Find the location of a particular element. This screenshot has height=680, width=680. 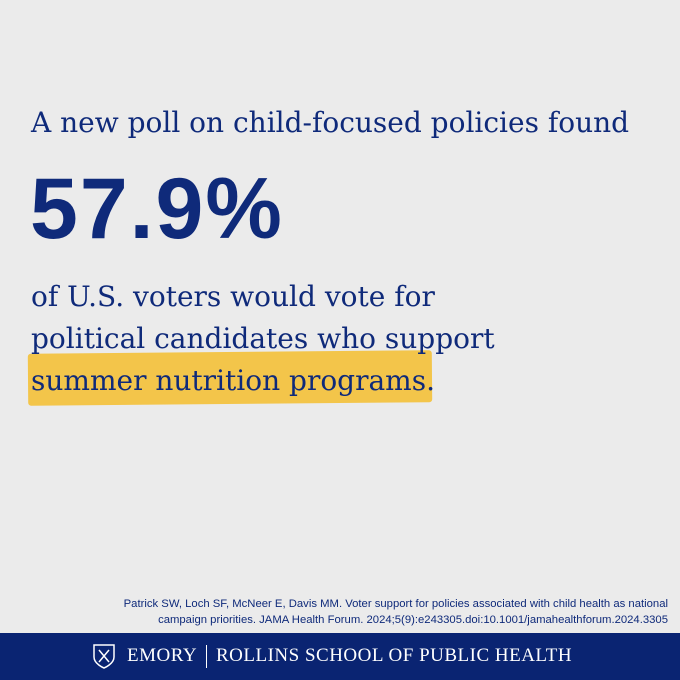

divider is located at coordinates (206, 656).